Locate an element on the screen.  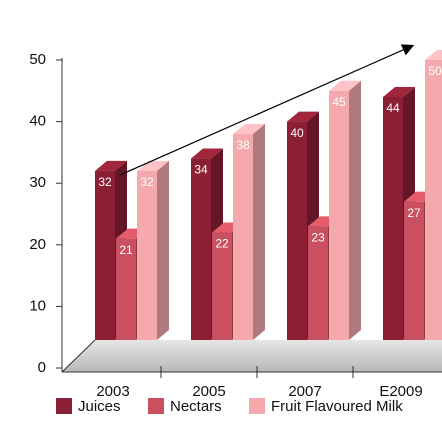
y-tick-label: 30 is located at coordinates (37, 182).